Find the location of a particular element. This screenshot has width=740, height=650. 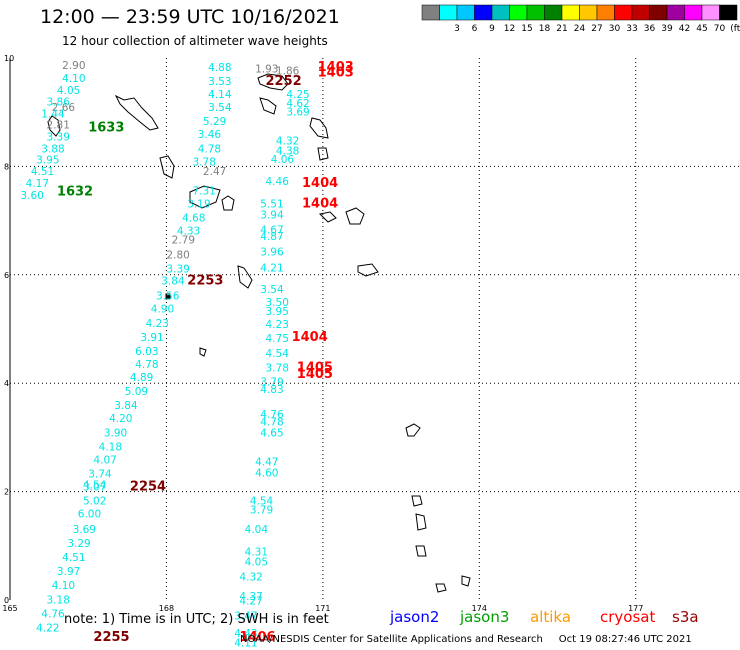

wave-height-label: 1403 is located at coordinates (336, 67).